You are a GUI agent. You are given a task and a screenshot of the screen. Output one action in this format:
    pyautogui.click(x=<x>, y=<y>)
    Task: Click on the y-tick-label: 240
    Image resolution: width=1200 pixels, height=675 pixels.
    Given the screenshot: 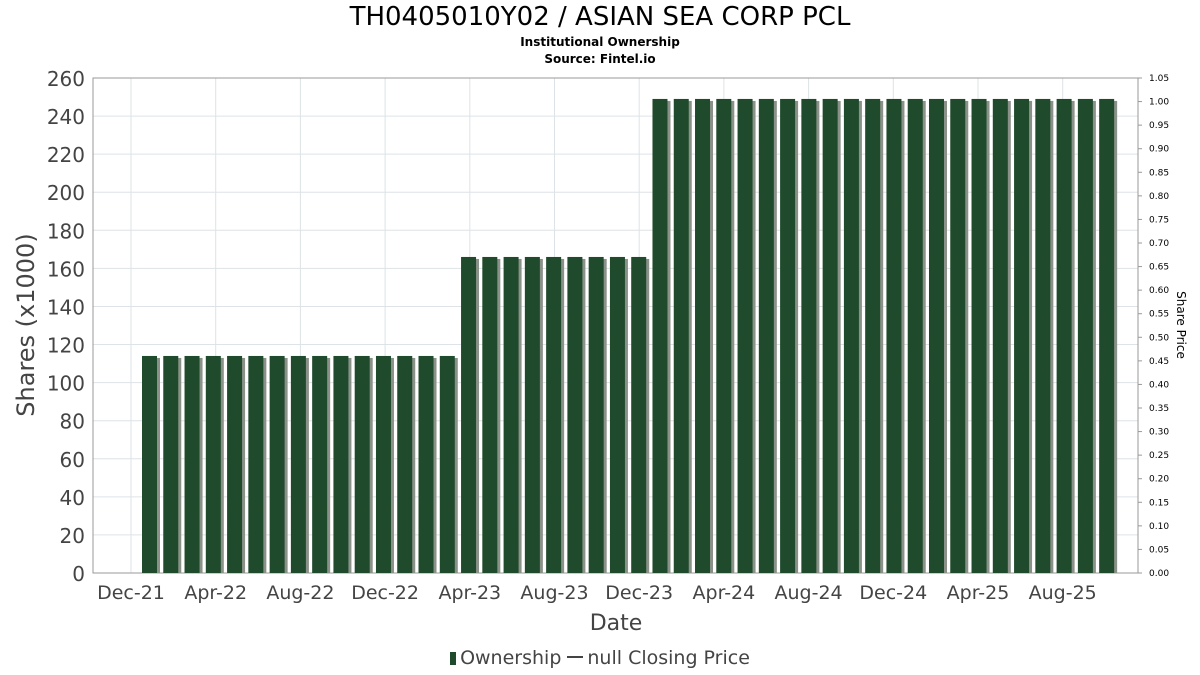 What is the action you would take?
    pyautogui.click(x=66, y=117)
    